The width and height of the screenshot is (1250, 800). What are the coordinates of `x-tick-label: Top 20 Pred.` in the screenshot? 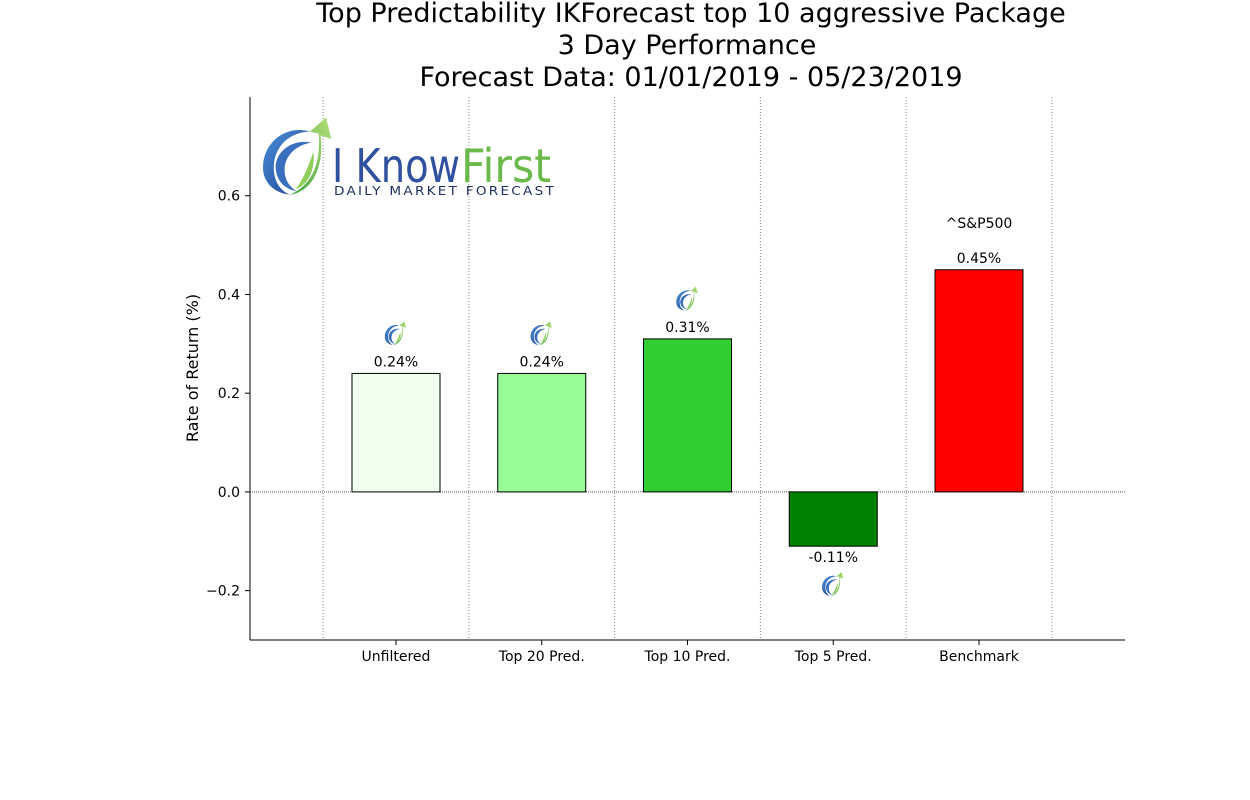 It's located at (541, 657).